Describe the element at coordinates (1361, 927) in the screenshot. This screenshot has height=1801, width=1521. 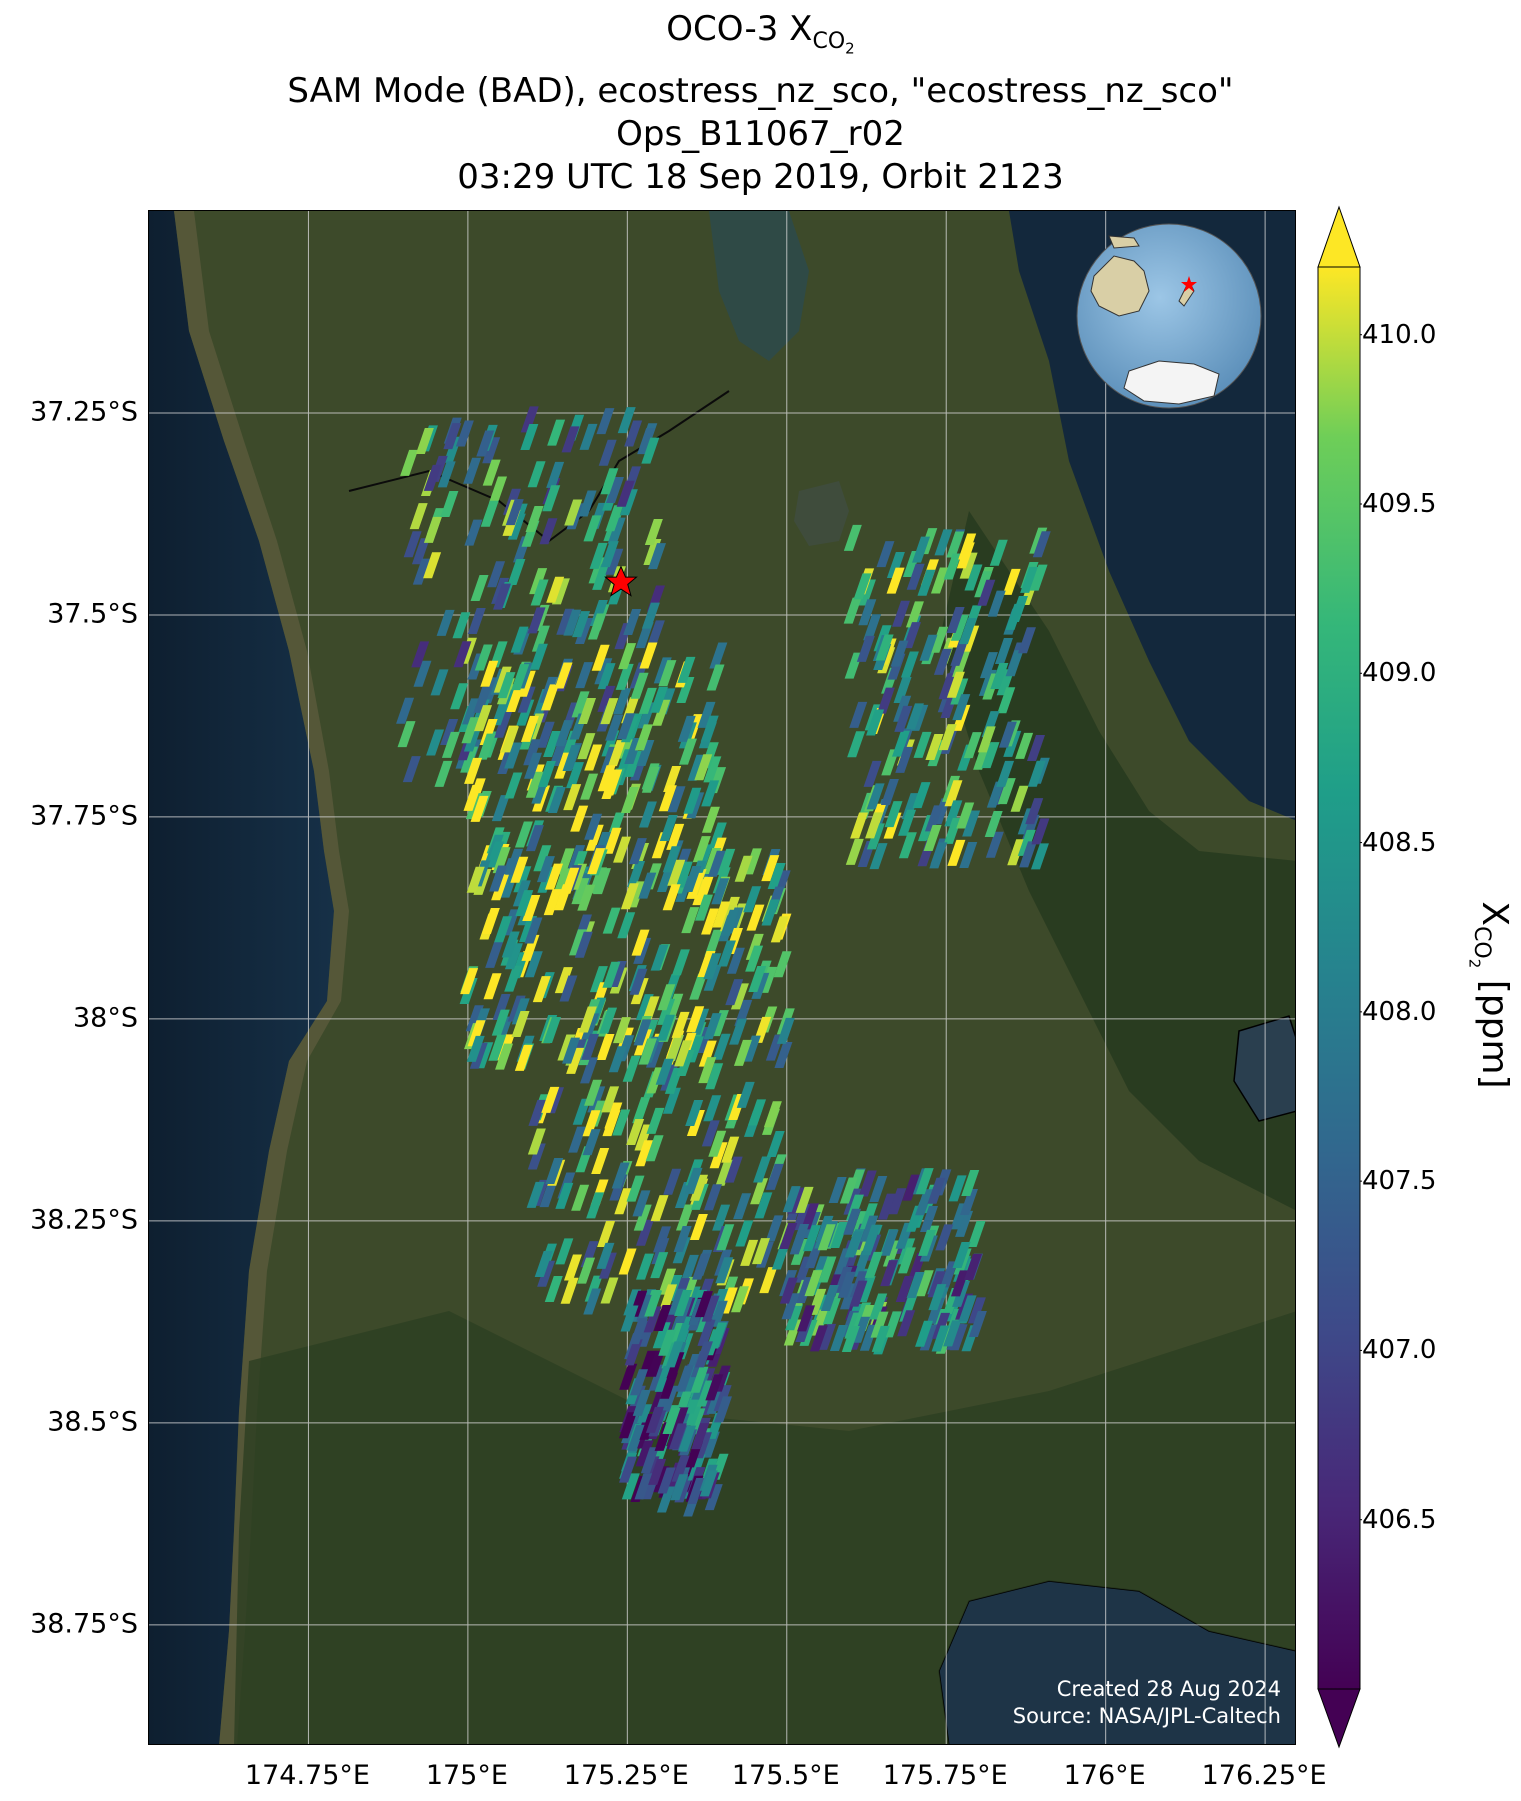
I see `colorbar-ticks` at that location.